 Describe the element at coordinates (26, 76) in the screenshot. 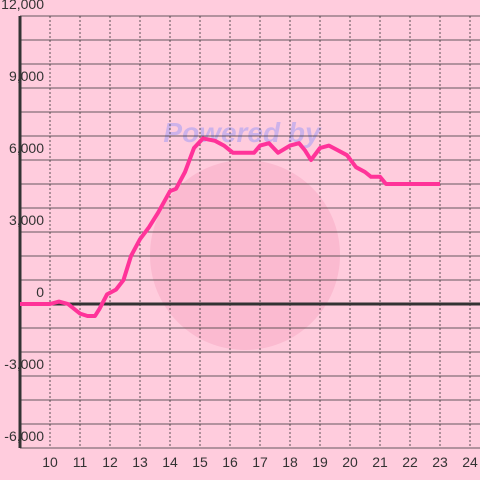

I see `y-tick-label: 9,000` at that location.